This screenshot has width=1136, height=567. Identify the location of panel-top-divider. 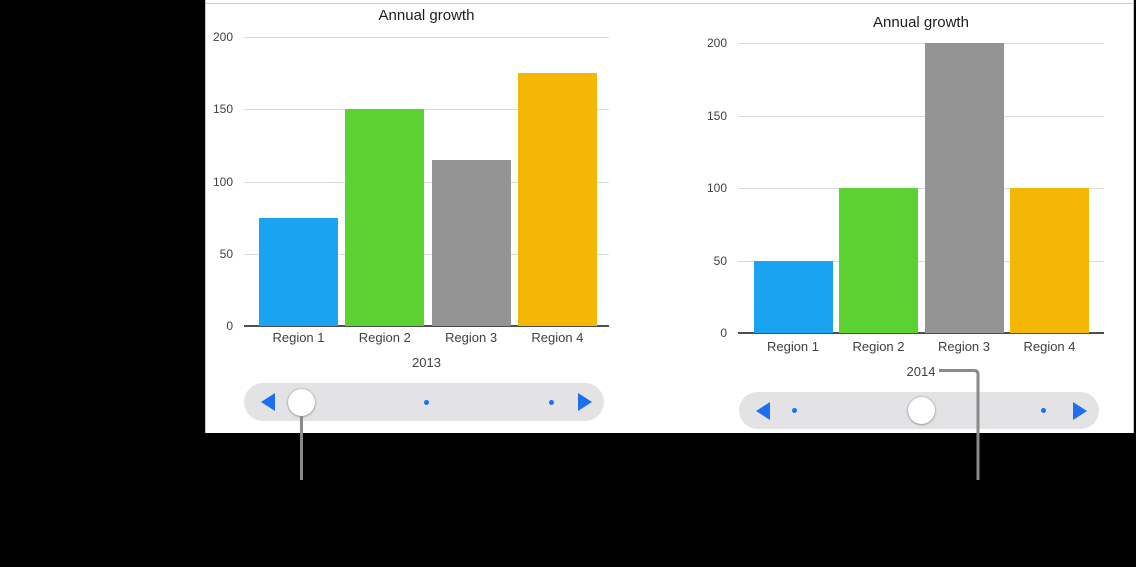
(669, 3).